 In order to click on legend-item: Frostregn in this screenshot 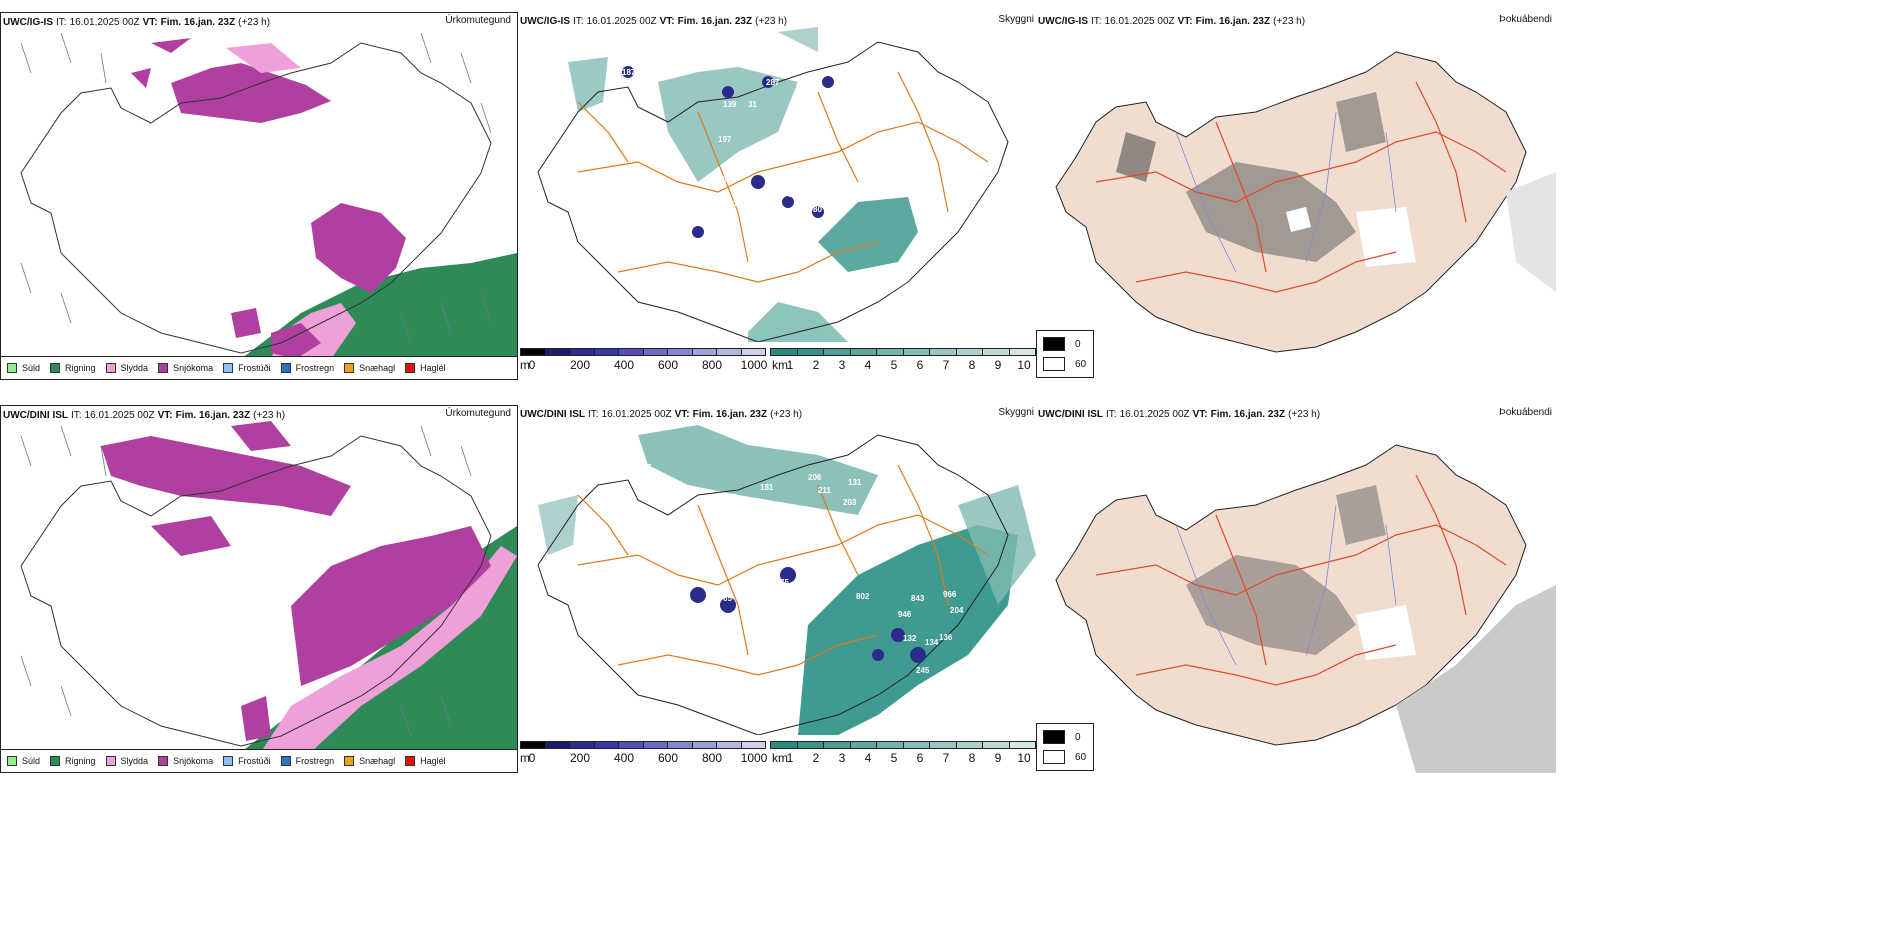, I will do `click(307, 368)`.